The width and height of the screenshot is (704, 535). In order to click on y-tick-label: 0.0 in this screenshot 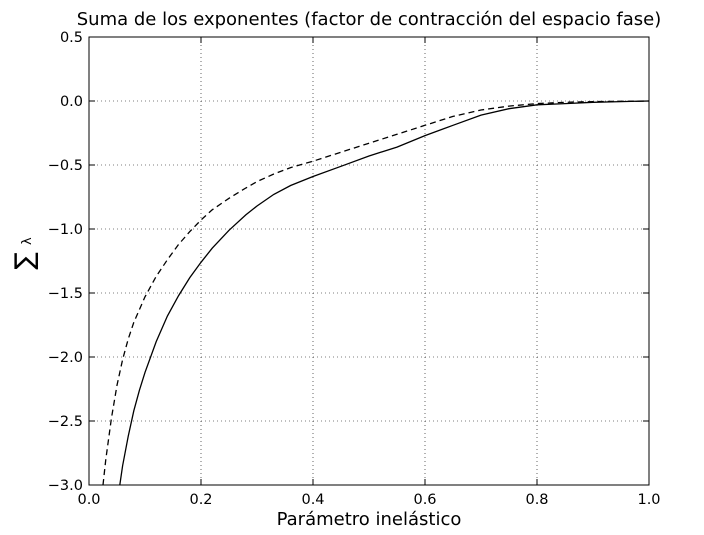, I will do `click(71, 102)`.